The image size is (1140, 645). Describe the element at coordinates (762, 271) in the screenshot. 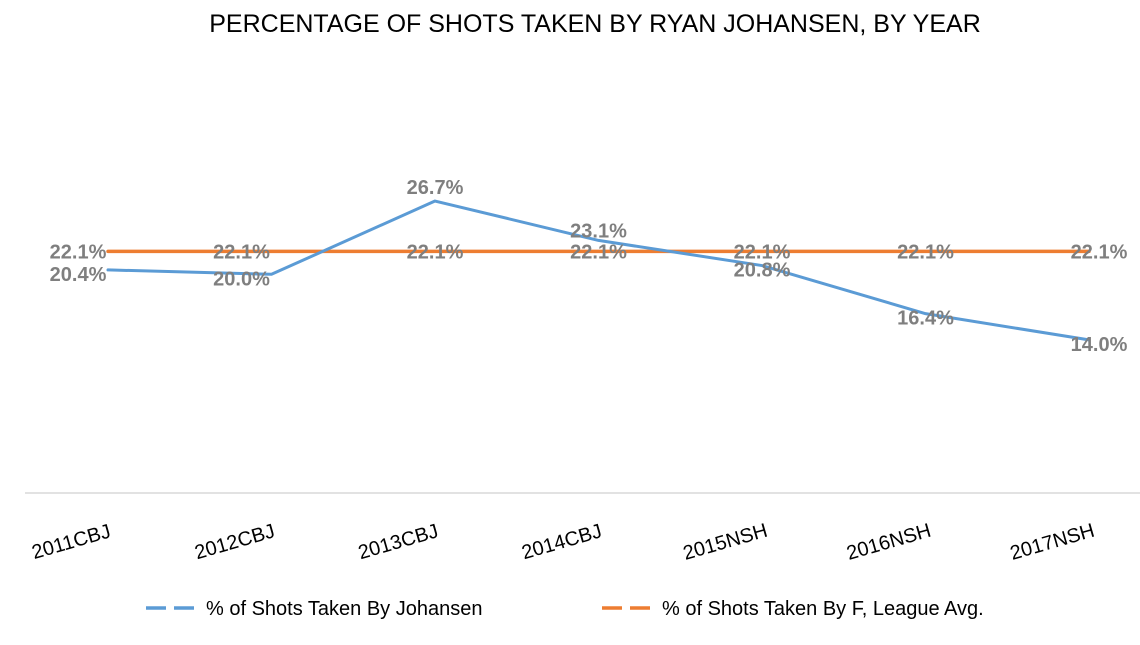

I see `data-label: 20.8%` at that location.